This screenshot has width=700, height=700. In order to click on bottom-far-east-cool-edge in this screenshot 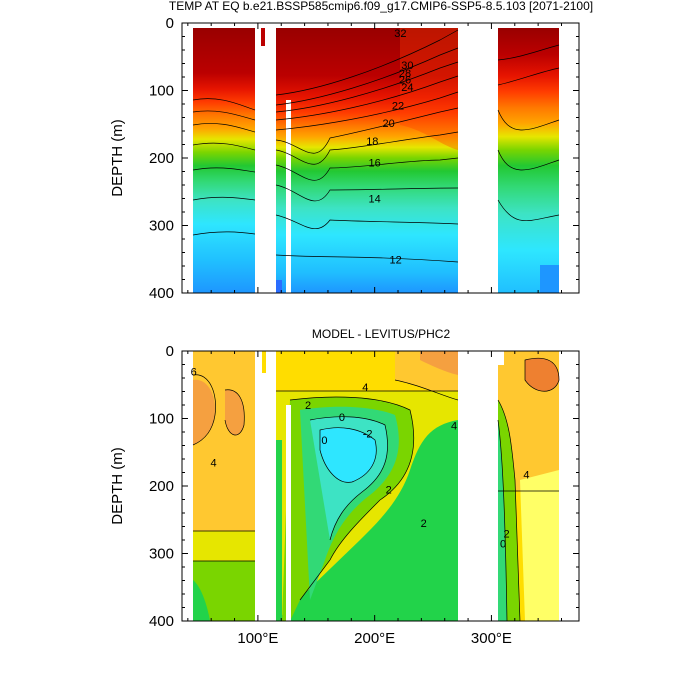, I will do `click(502, 520)`.